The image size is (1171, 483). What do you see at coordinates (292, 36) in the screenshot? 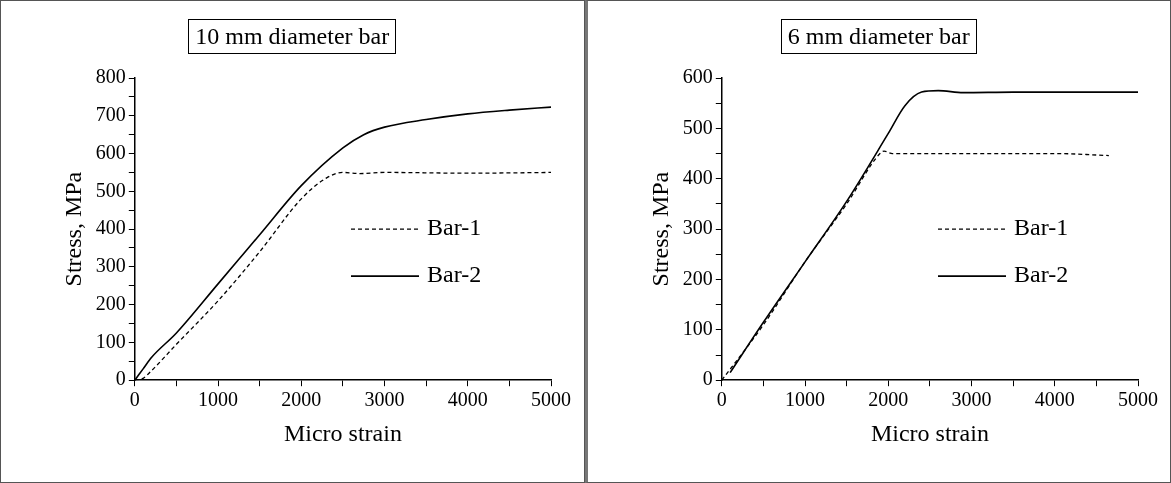
I see `chart-title: 10 mm diameter bar` at bounding box center [292, 36].